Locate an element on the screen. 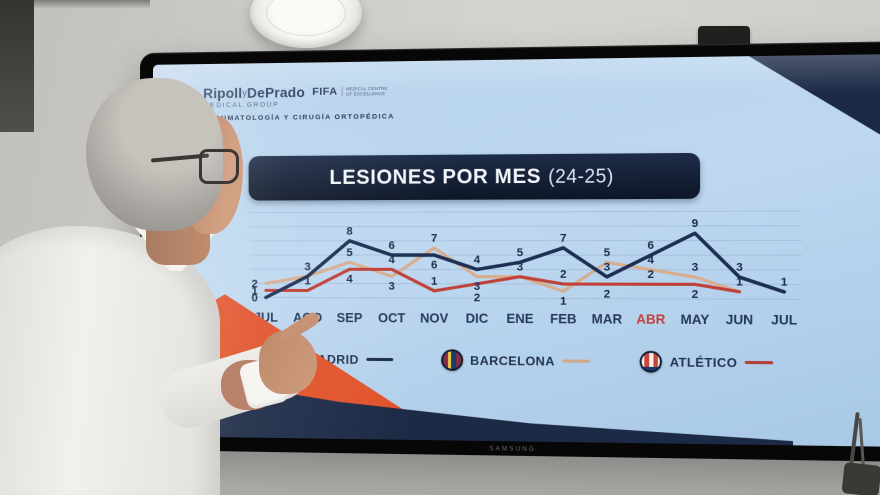  chart-label: OCT is located at coordinates (392, 318).